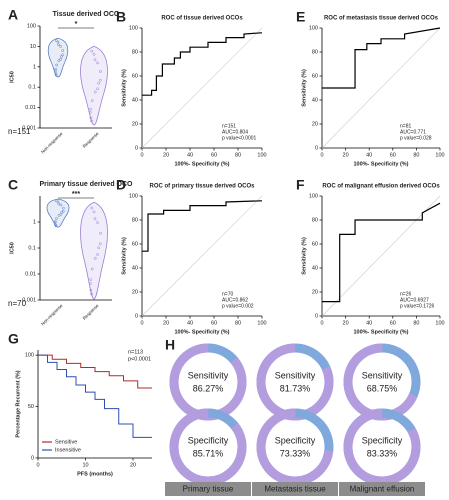  What do you see at coordinates (170, 345) in the screenshot?
I see `panel-label: H` at bounding box center [170, 345].